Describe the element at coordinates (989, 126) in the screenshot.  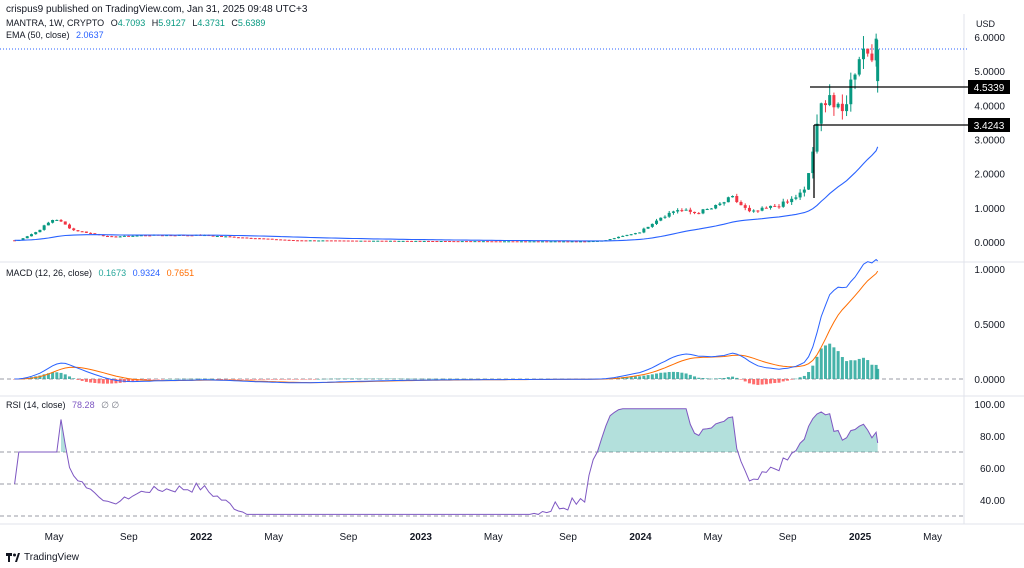
I see `level-lower-label: 3.4243` at that location.